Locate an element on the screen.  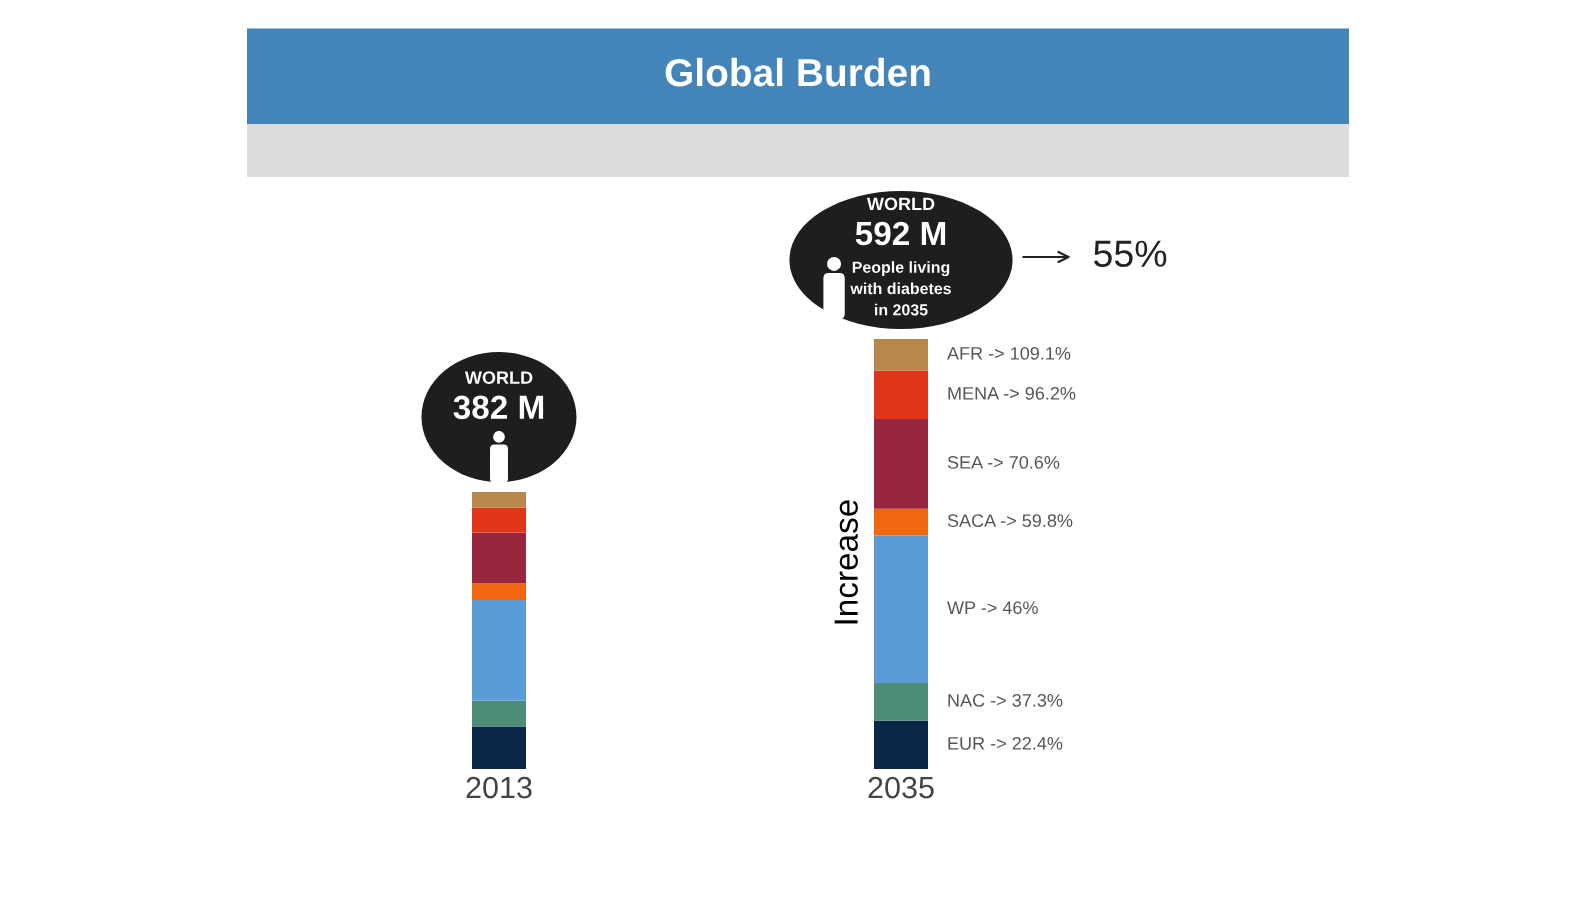
text: People living with diabetes in 2035 is located at coordinates (900, 288).